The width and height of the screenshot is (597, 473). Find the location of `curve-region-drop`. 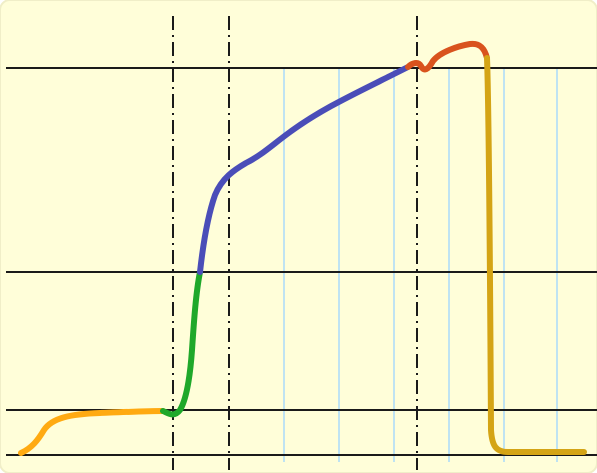

curve-region-drop is located at coordinates (535, 255).